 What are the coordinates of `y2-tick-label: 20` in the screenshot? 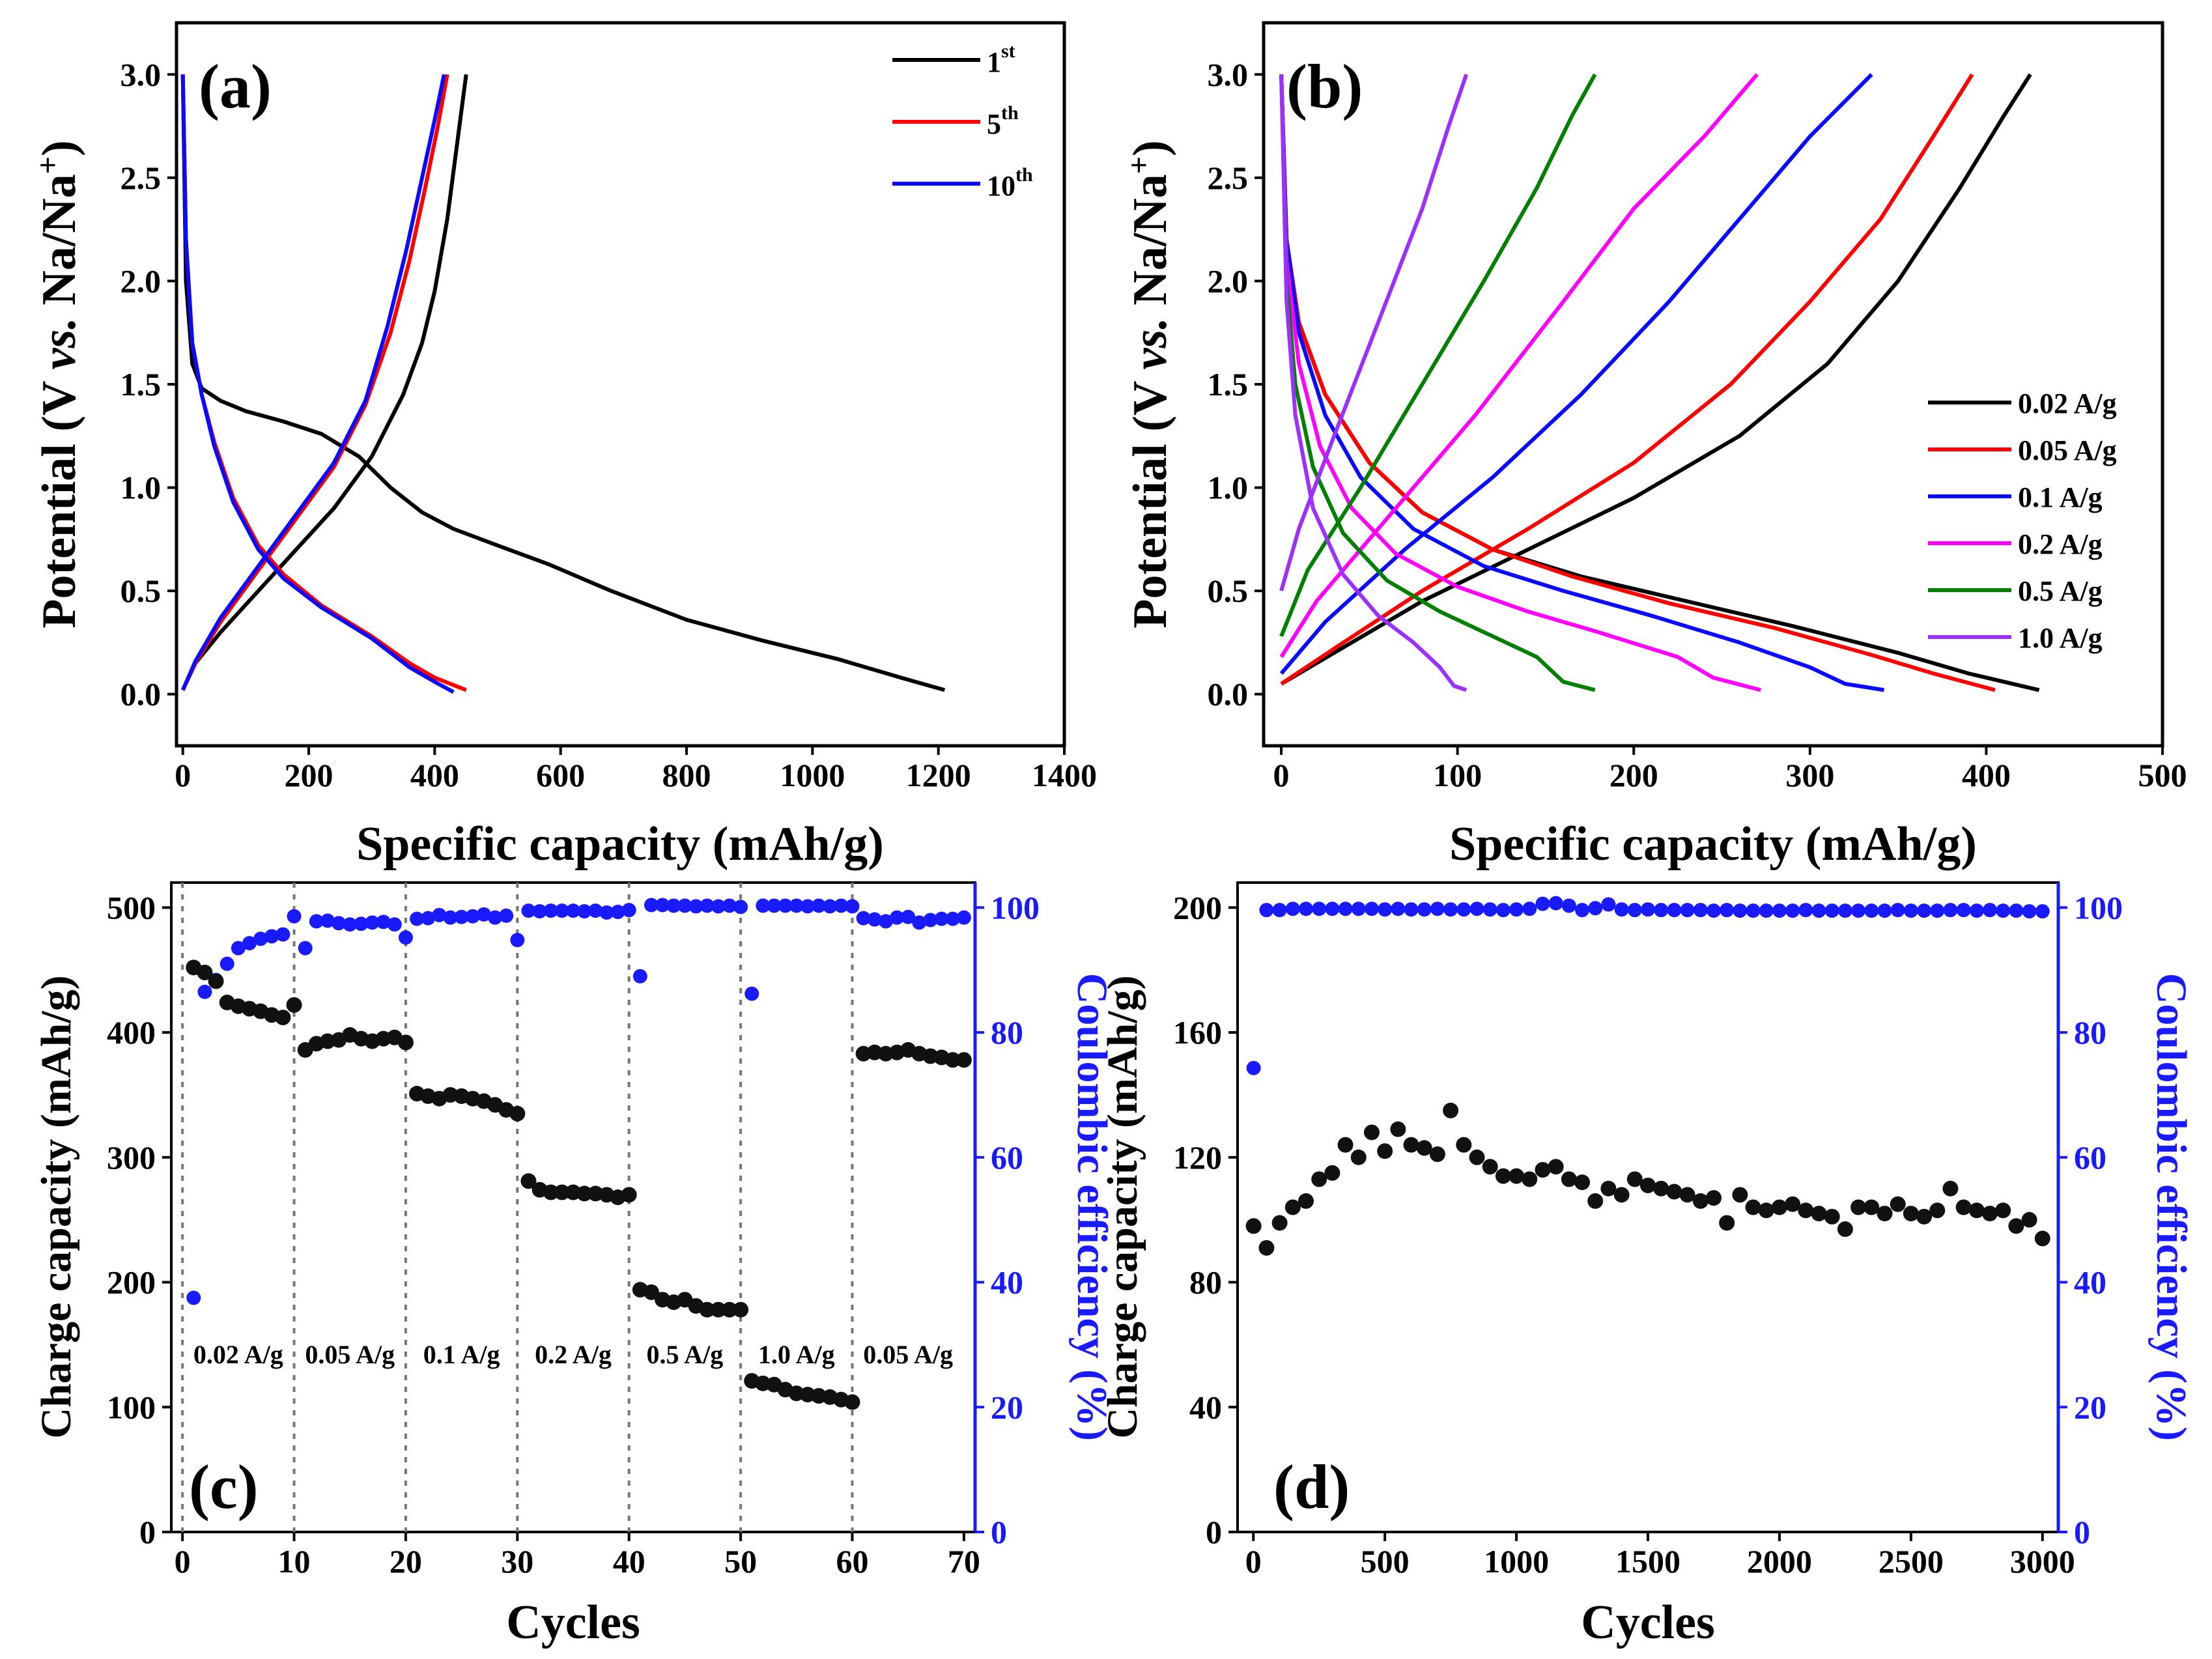 It's located at (1007, 1407).